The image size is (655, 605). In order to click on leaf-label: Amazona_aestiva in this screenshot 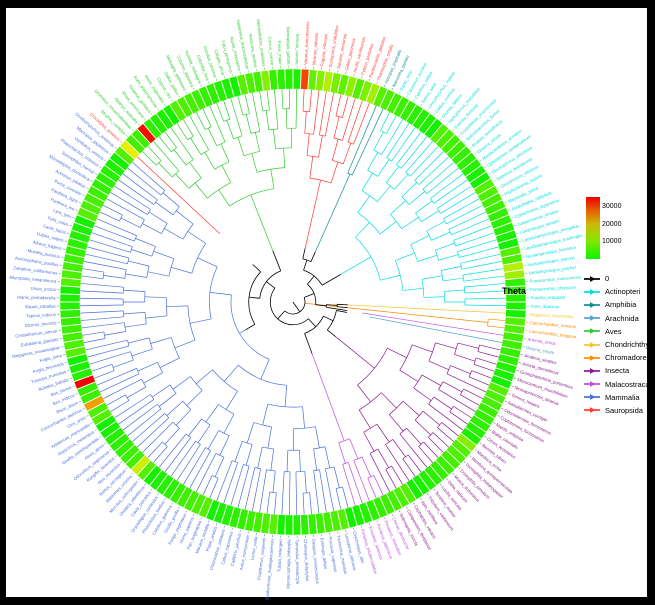, I will do `click(253, 50)`.